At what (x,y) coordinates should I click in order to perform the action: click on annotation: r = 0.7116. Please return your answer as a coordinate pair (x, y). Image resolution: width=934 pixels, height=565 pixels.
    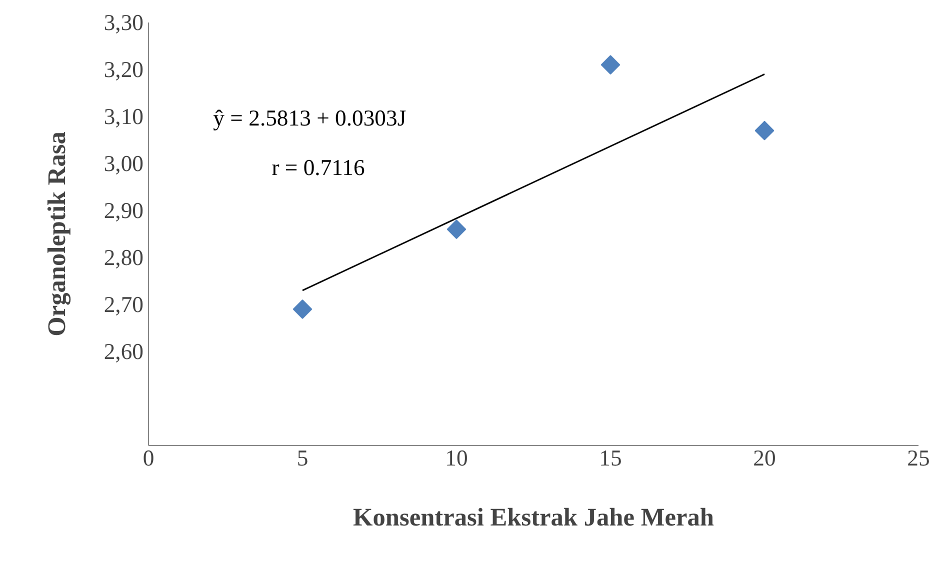
    Looking at the image, I should click on (318, 167).